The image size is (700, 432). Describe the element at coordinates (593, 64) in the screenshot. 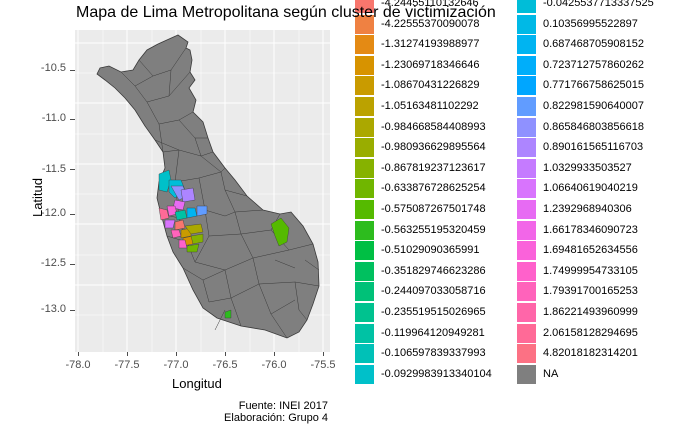

I see `legend-label: 0.723712757860262` at that location.